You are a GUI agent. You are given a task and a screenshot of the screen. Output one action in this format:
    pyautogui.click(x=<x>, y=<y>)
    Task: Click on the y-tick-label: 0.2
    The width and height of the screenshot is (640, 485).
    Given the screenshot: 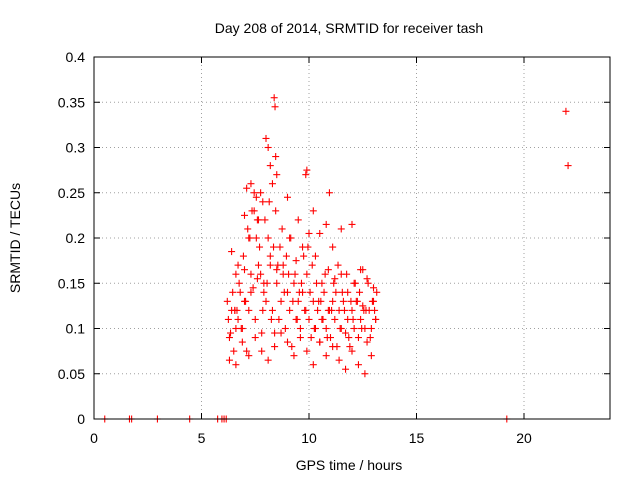 What is the action you would take?
    pyautogui.click(x=76, y=238)
    